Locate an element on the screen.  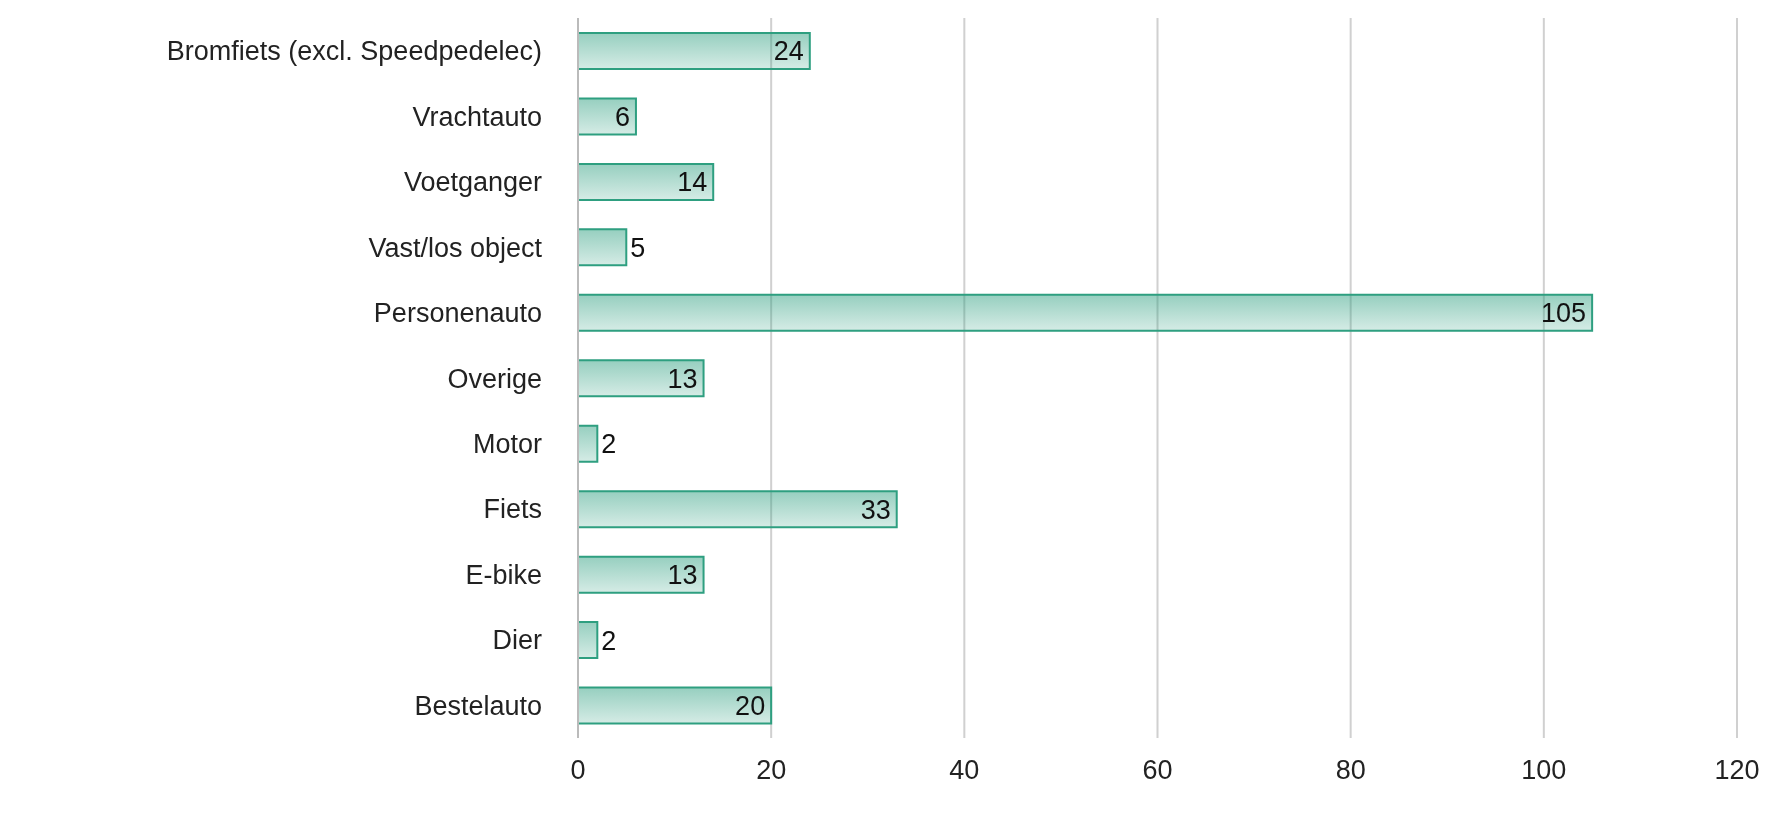
y-tick-label: Fiets is located at coordinates (512, 509).